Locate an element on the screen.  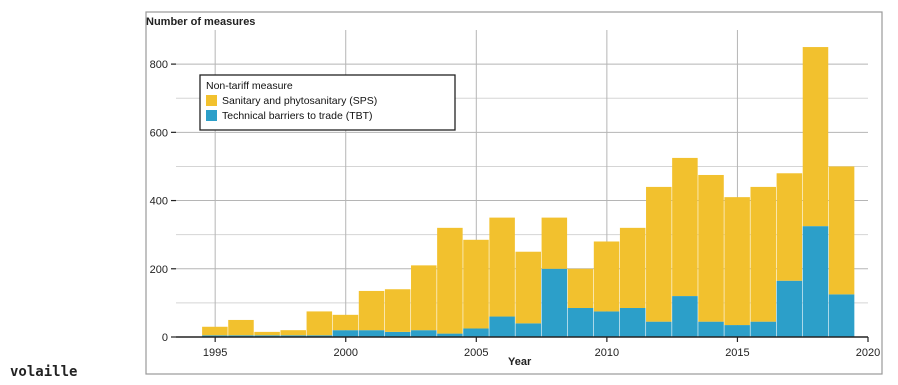
bar-sps-2018 is located at coordinates (815, 137).